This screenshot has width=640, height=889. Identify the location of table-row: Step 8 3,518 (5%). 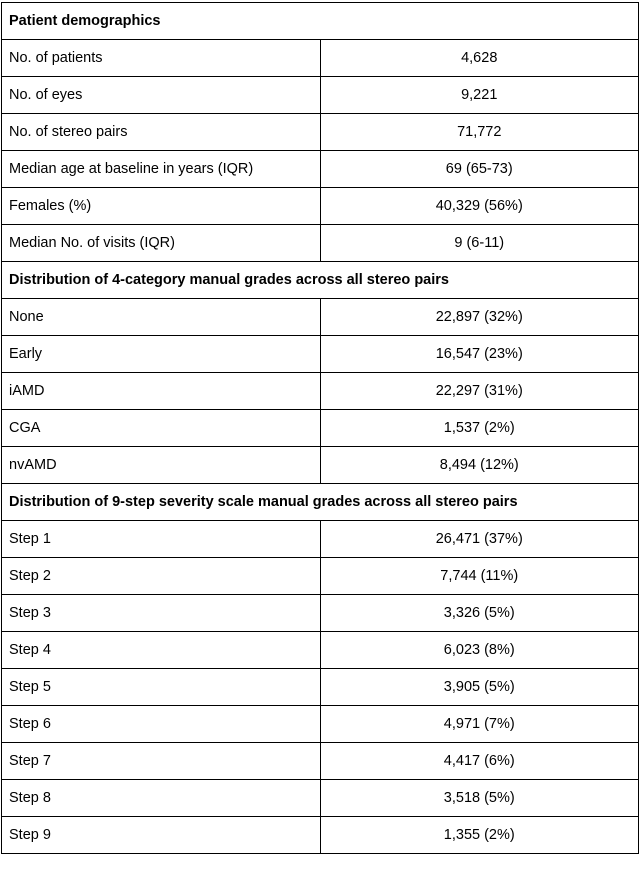
(320, 798).